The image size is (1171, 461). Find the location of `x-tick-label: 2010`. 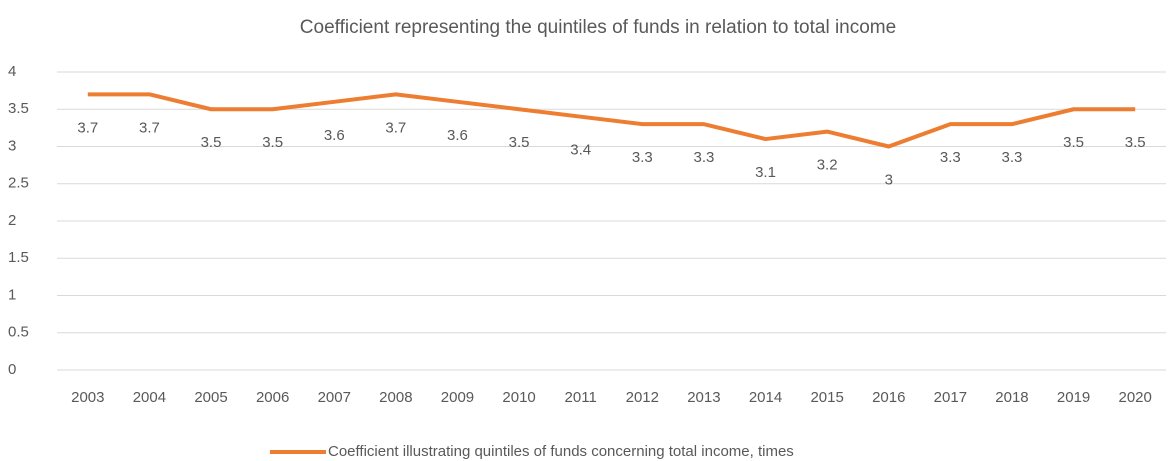

x-tick-label: 2010 is located at coordinates (518, 397).